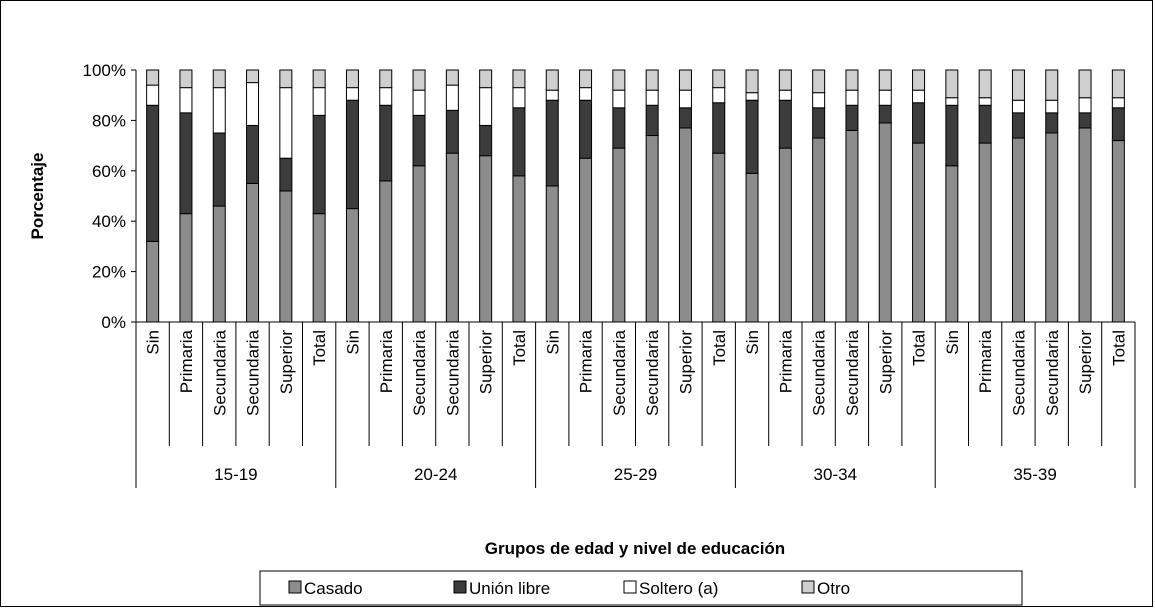 The height and width of the screenshot is (609, 1155). I want to click on legend-label: Unión libre, so click(509, 588).